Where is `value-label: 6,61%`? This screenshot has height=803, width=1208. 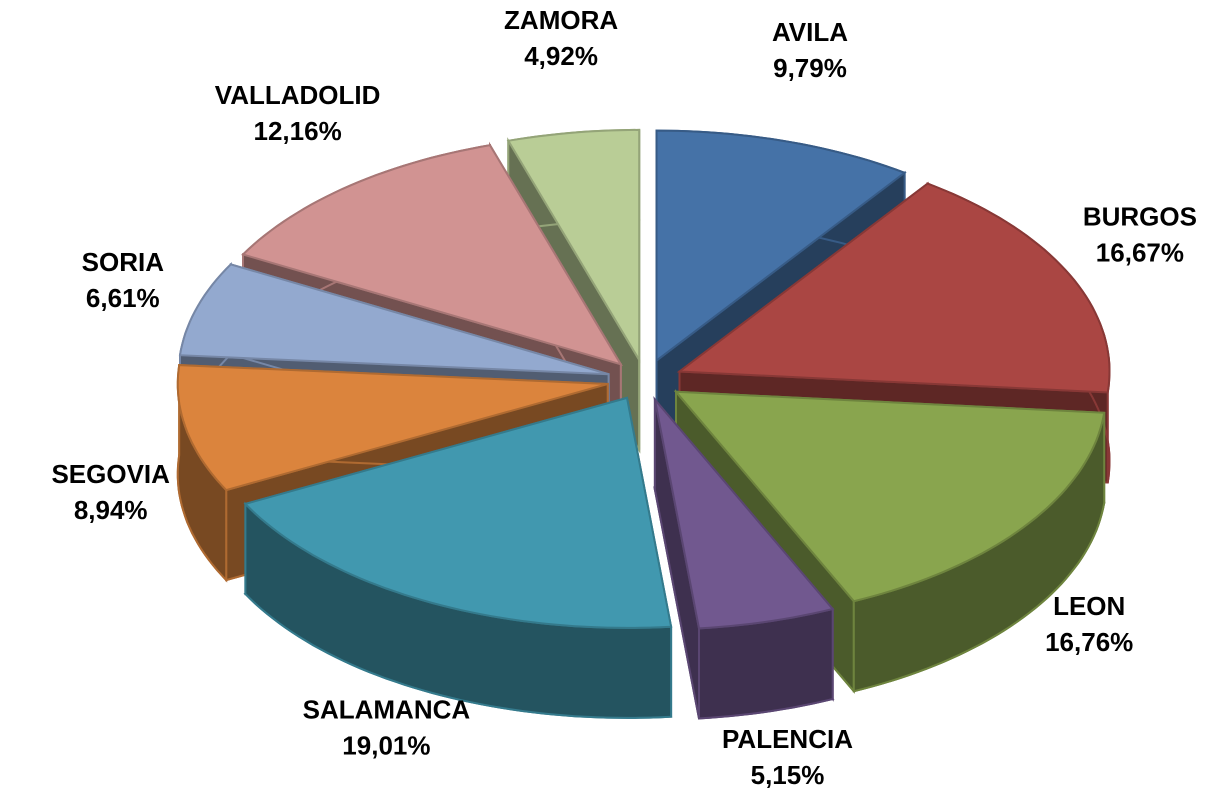
value-label: 6,61% is located at coordinates (123, 298).